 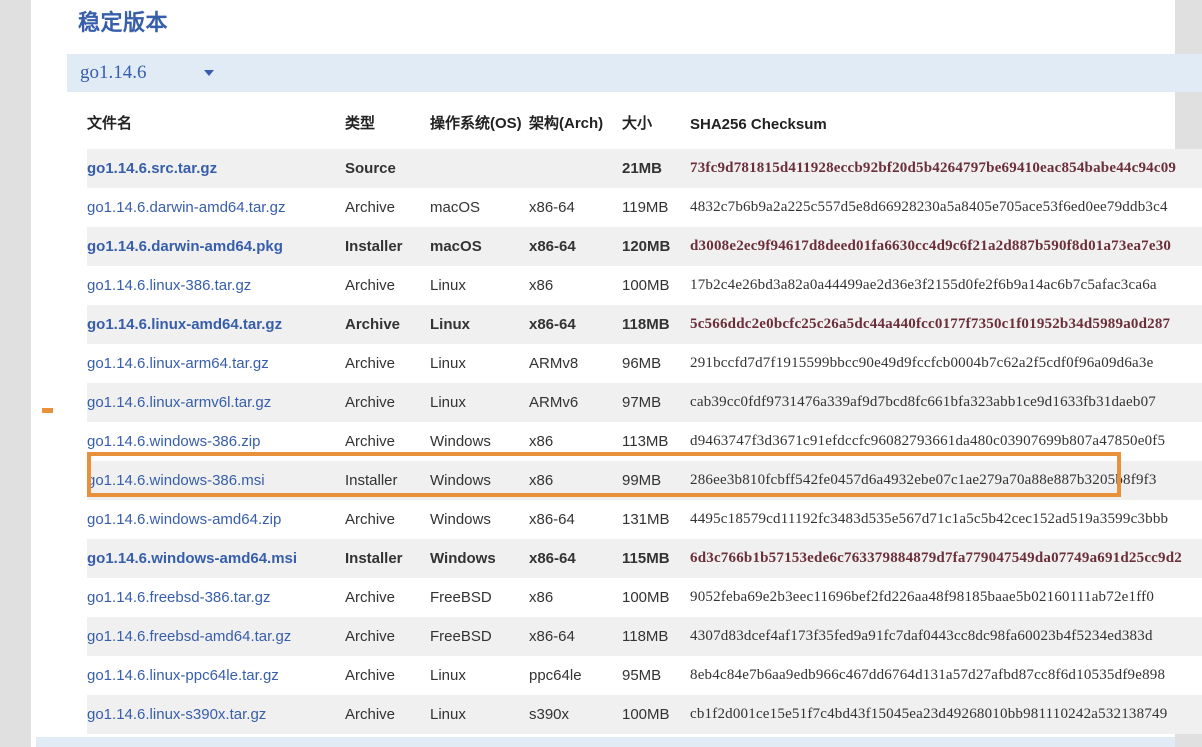 What do you see at coordinates (479, 168) in the screenshot?
I see `cell-os` at bounding box center [479, 168].